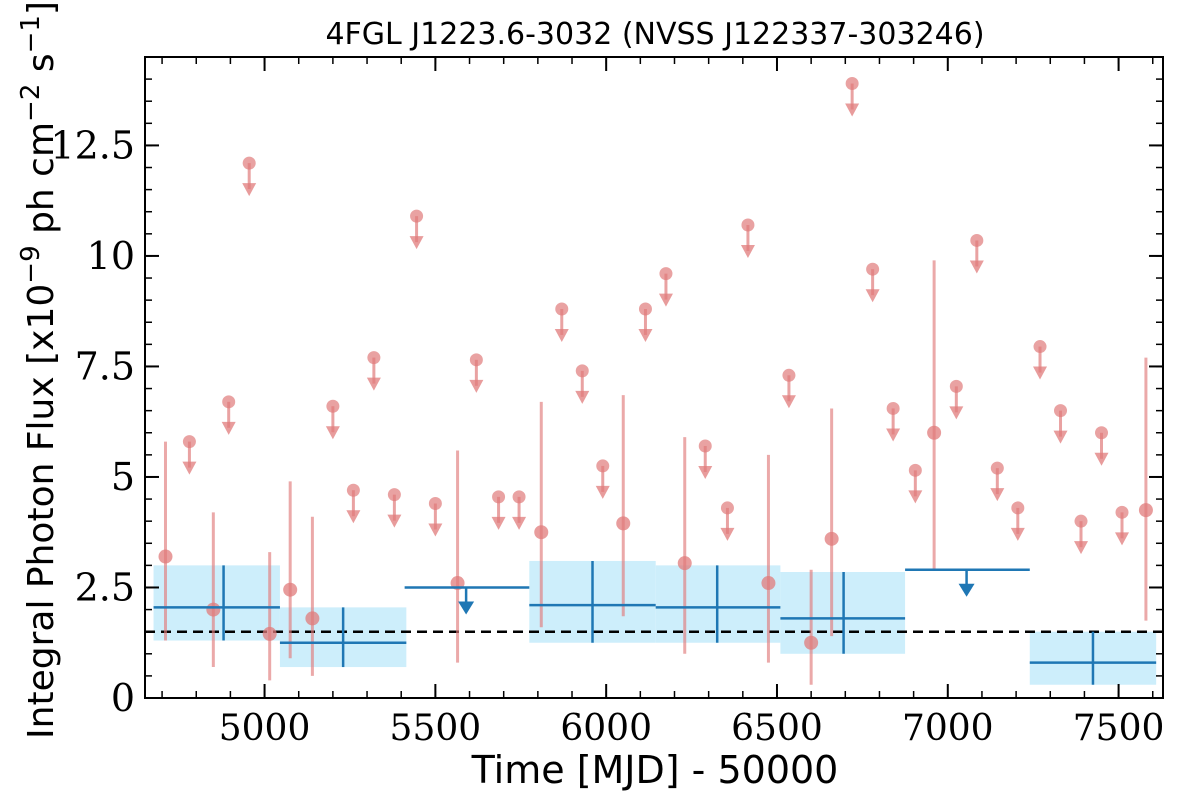 The width and height of the screenshot is (1200, 805). Describe the element at coordinates (41, 8) in the screenshot. I see `y-axis-label-part: ]` at that location.